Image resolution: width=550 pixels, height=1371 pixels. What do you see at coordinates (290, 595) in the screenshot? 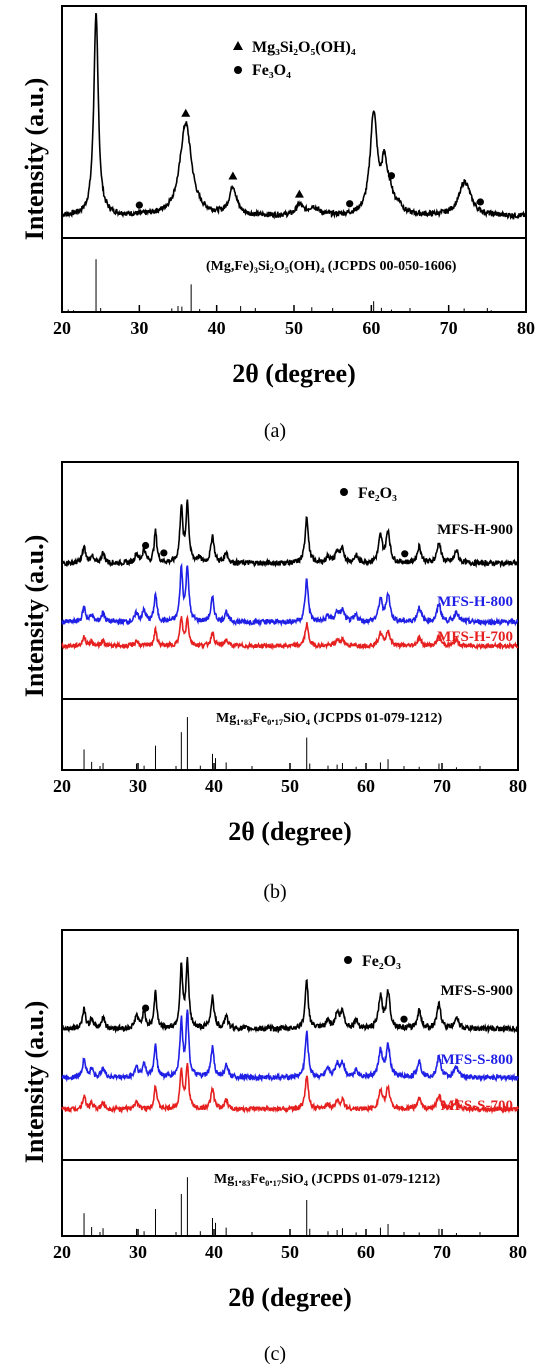
I see `panel-b-series-1-line` at bounding box center [290, 595].